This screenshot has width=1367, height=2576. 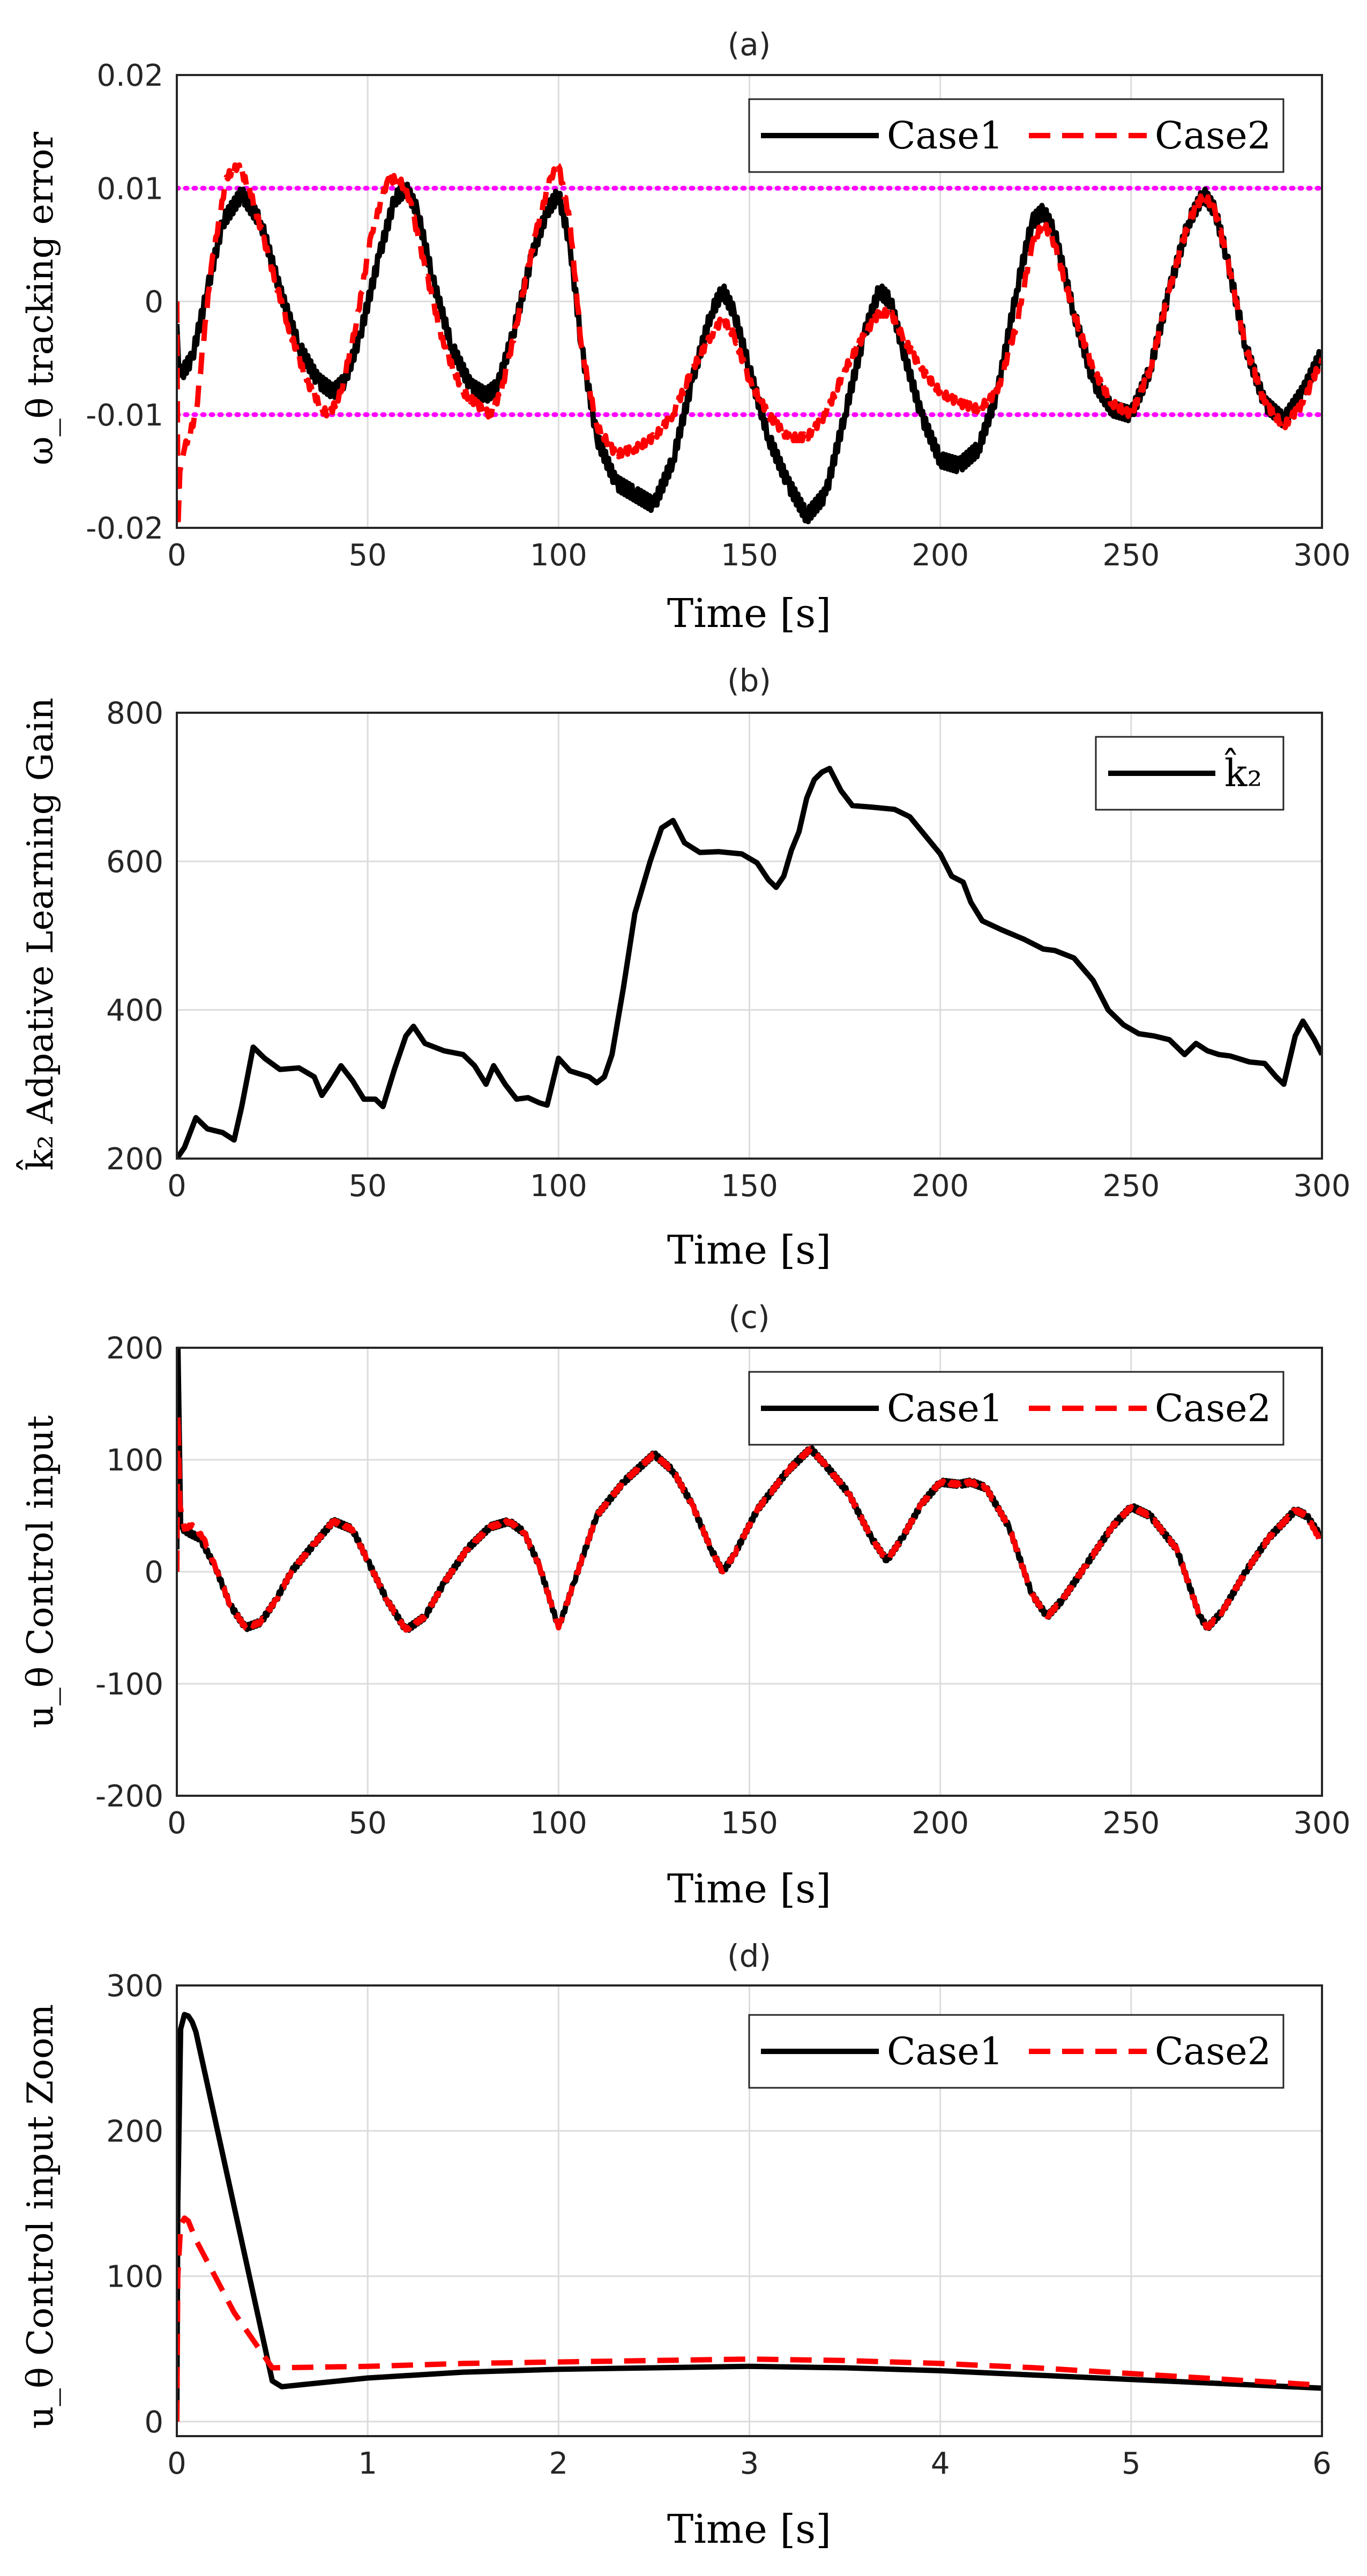 What do you see at coordinates (134, 1987) in the screenshot?
I see `y-tick-label: 300` at bounding box center [134, 1987].